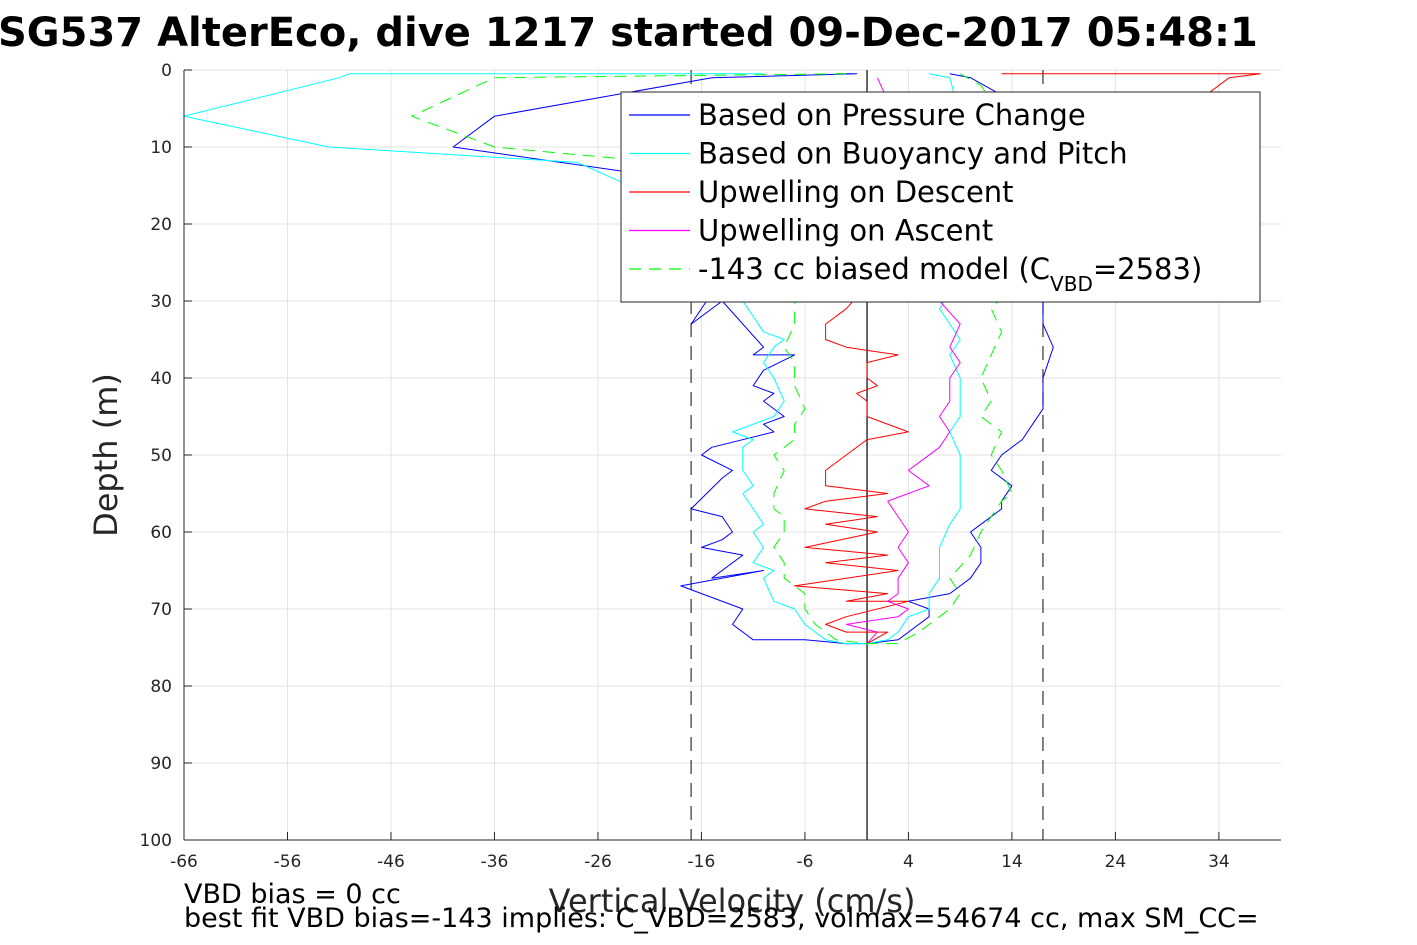 The image size is (1417, 945). I want to click on x-tick-labels: -66 -56 -46 -36 -26 -16 -6 4 14 24 34, so click(700, 862).